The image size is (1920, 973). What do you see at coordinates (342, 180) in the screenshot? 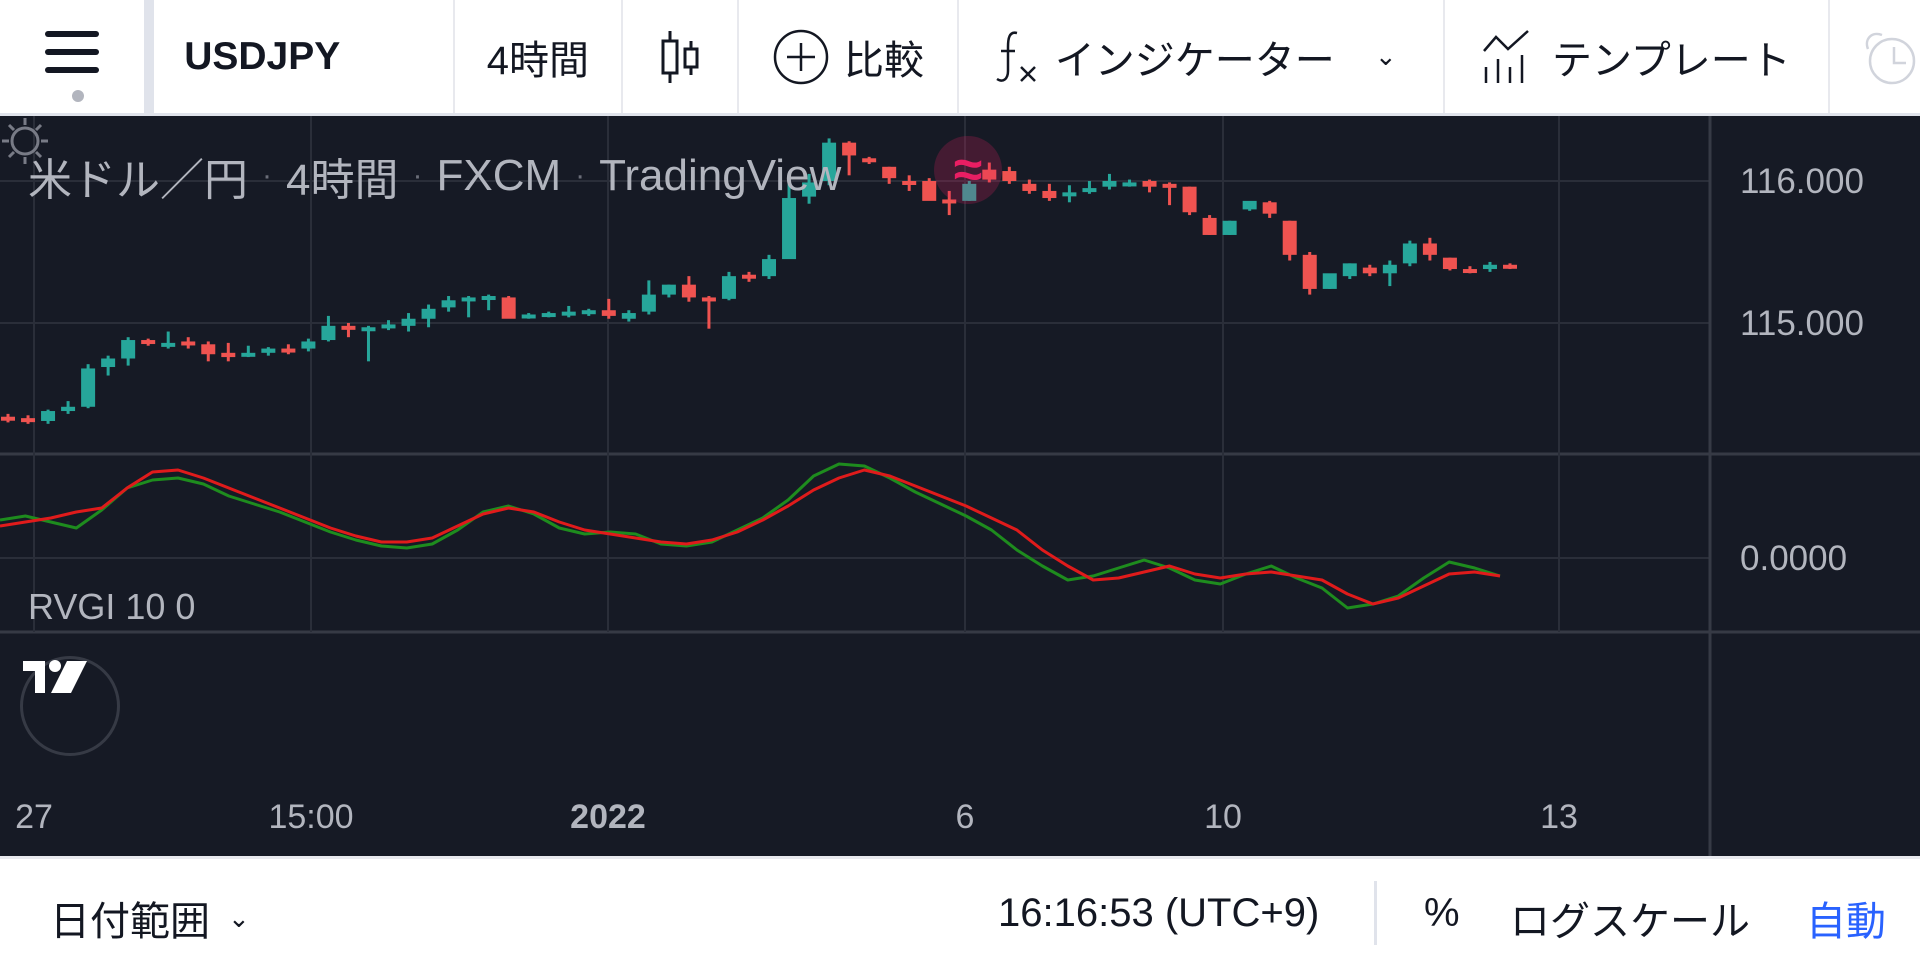
I see `legend-interval: 4時間` at bounding box center [342, 180].